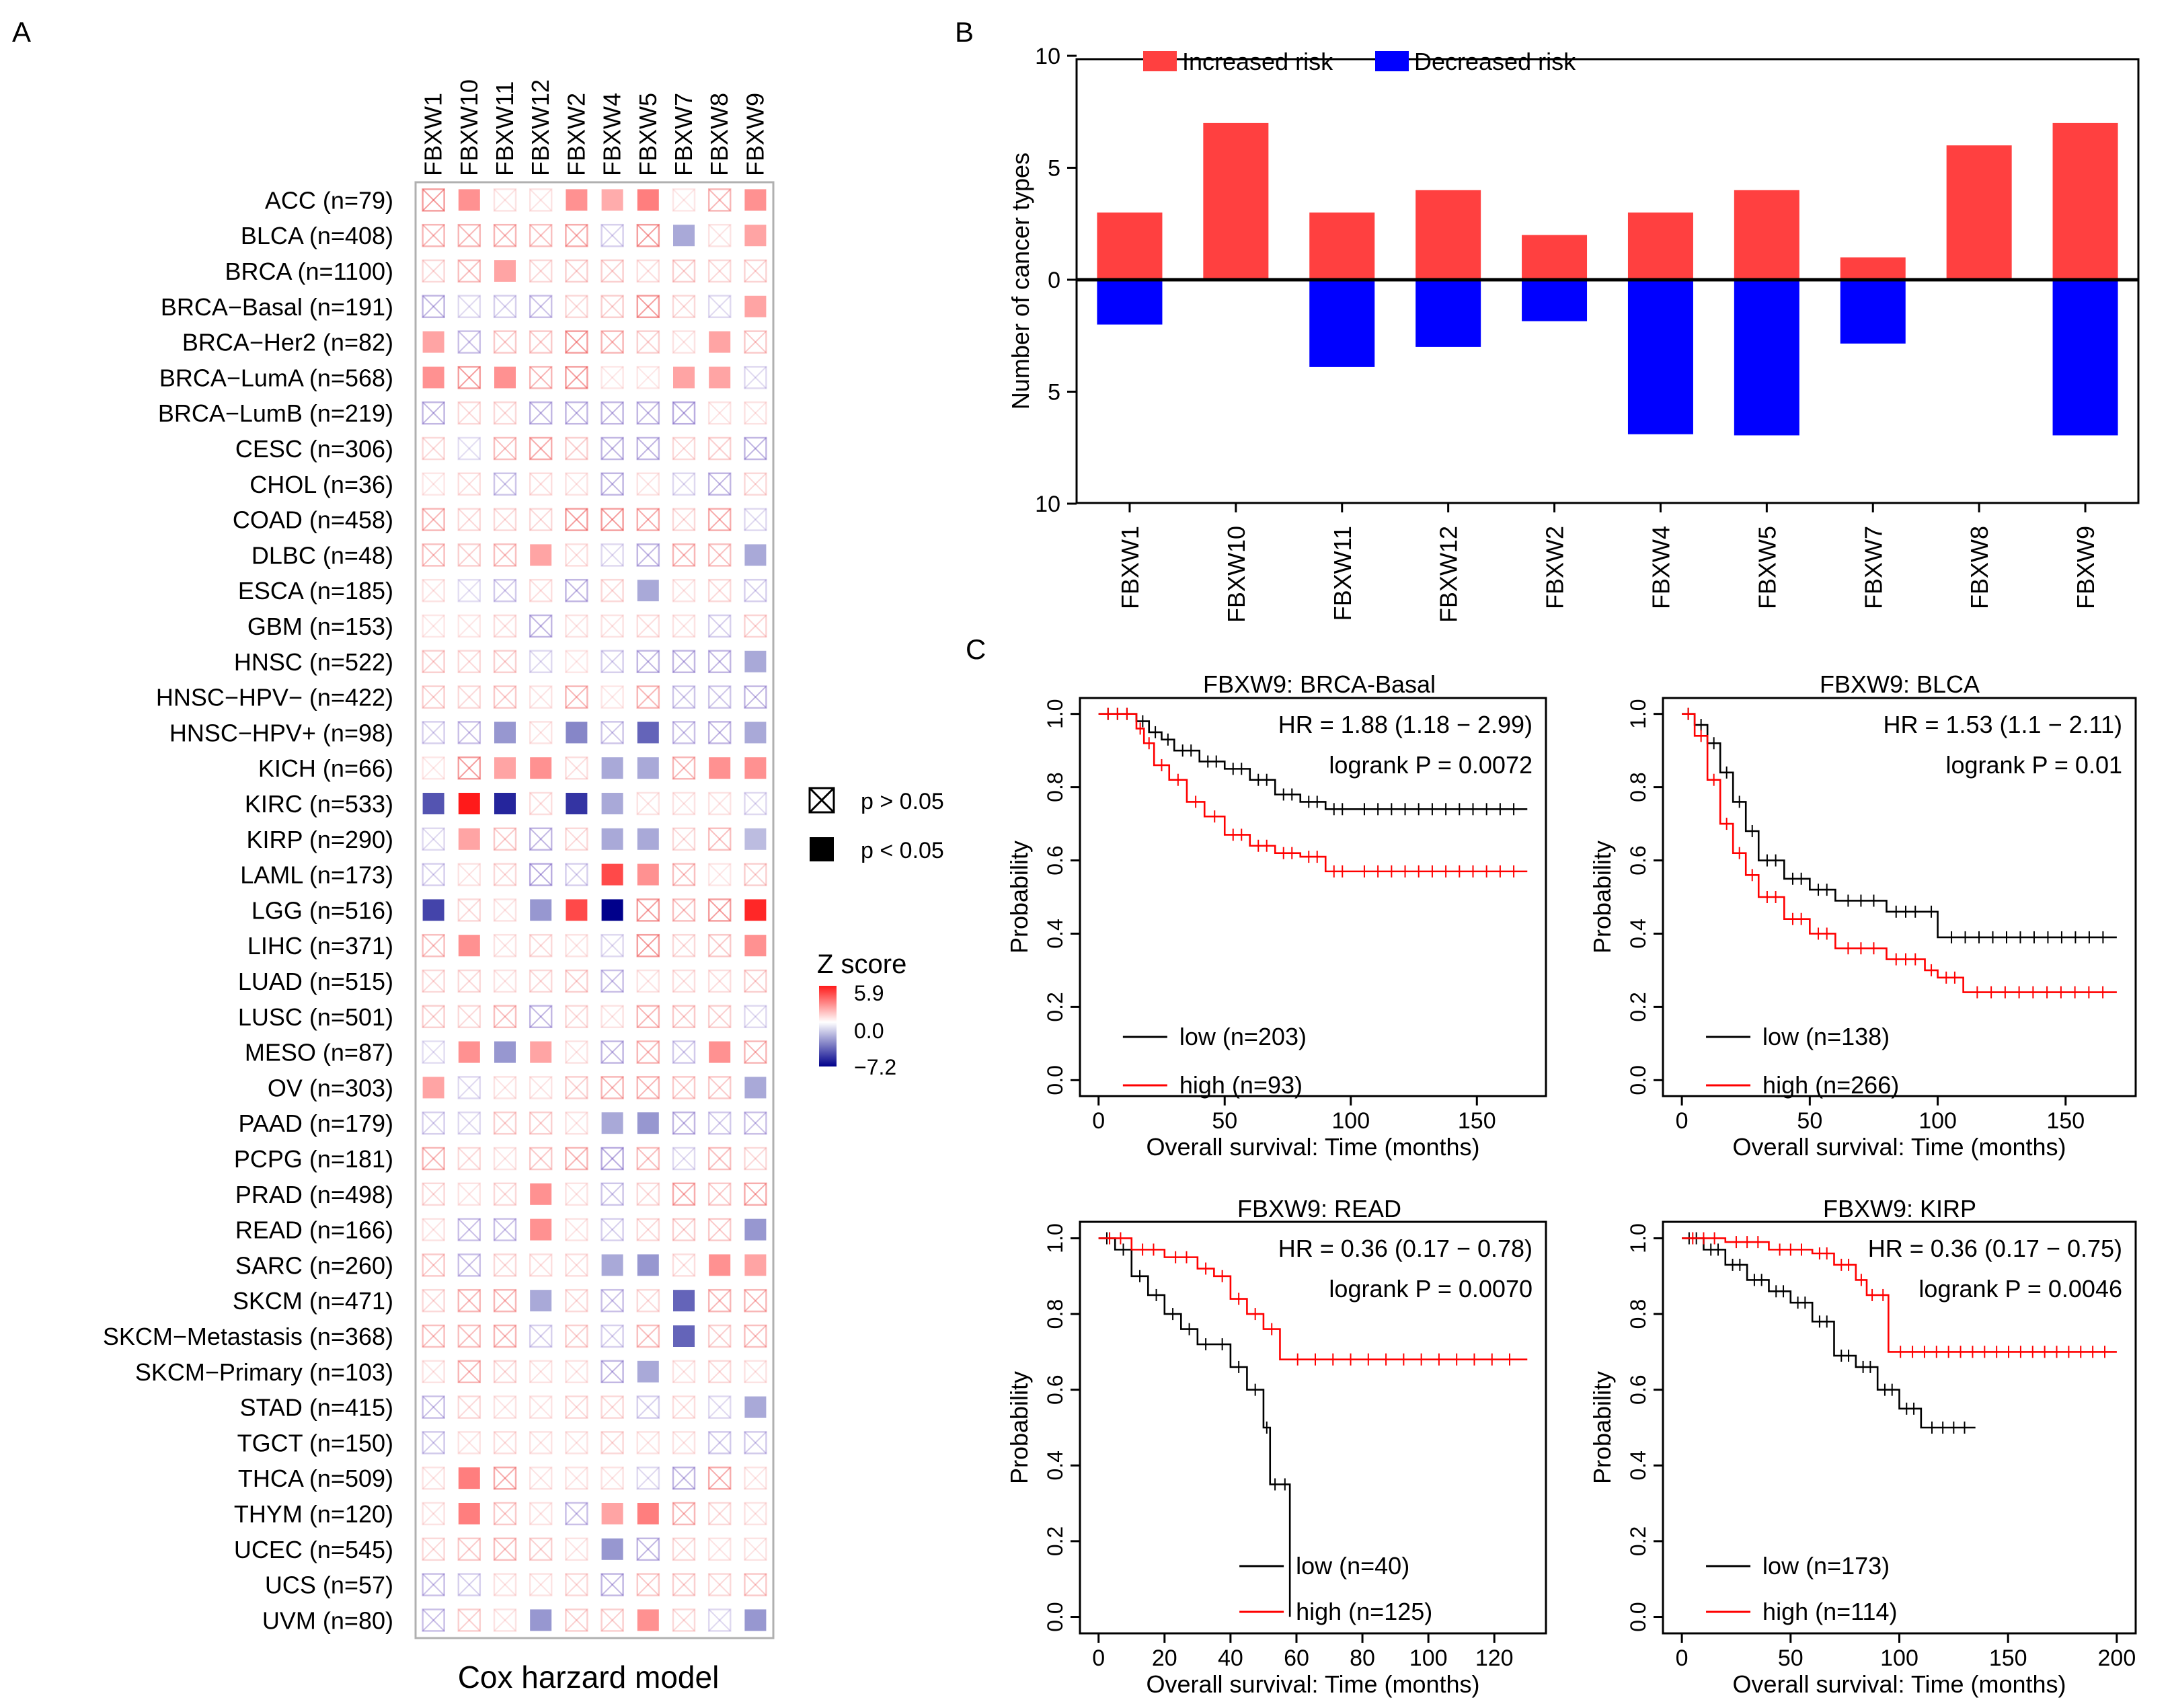  Describe the element at coordinates (612, 134) in the screenshot. I see `heatmap-column-label: FBXW4` at that location.